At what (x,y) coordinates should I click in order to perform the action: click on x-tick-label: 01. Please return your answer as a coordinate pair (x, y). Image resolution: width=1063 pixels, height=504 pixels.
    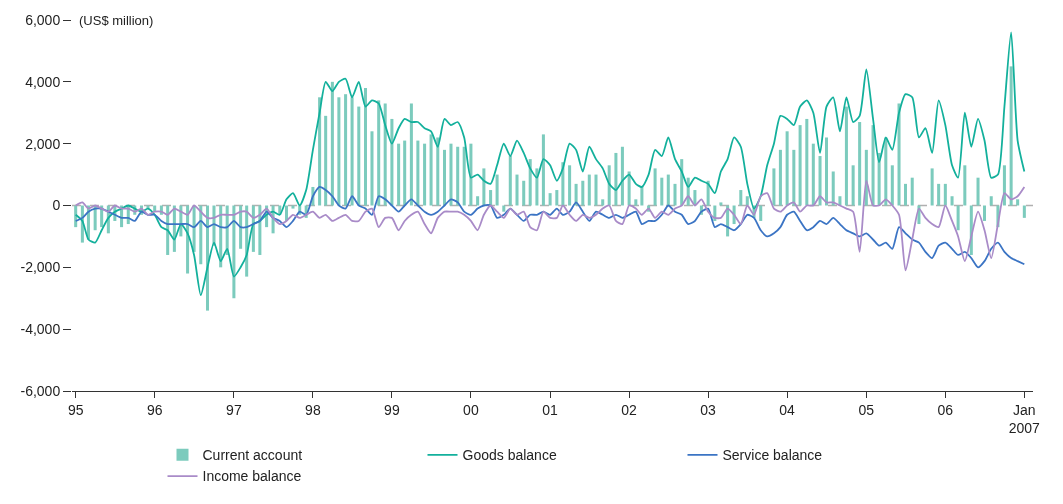
    Looking at the image, I should click on (550, 409).